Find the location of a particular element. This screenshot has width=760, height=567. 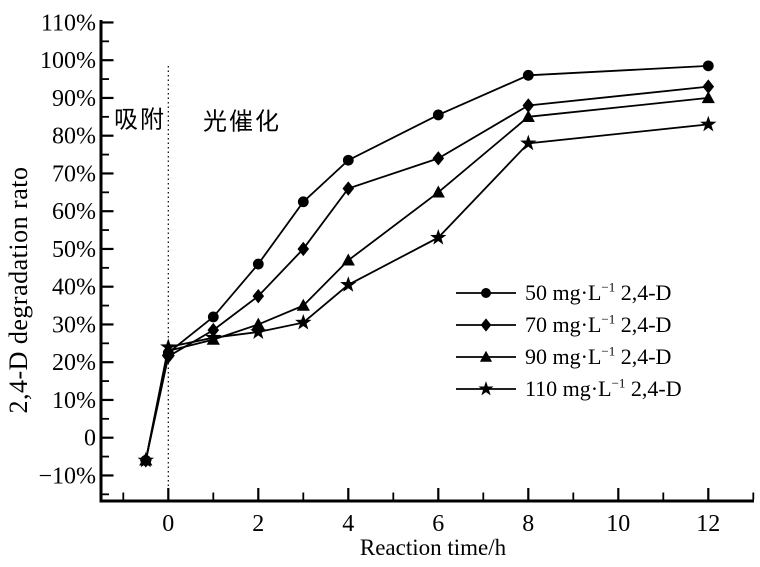

diamond-marker-icon is located at coordinates (486, 325).